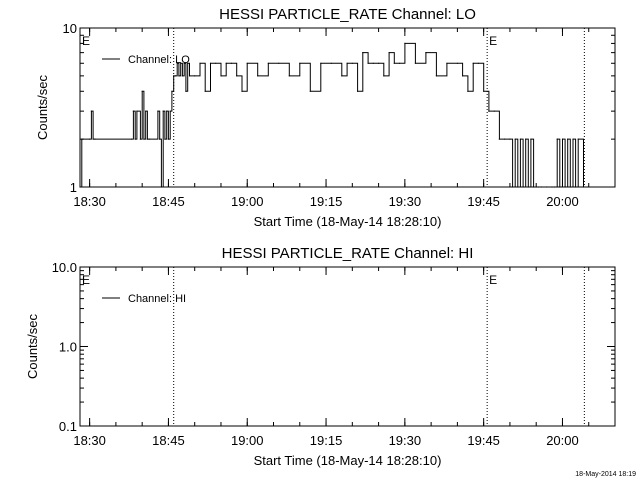  I want to click on legend-label: Channel: HI, so click(157, 299).